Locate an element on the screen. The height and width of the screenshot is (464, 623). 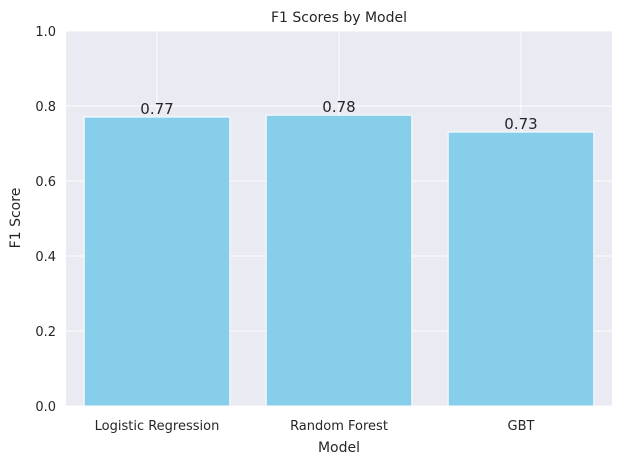
data-label: 0.73 is located at coordinates (520, 124).